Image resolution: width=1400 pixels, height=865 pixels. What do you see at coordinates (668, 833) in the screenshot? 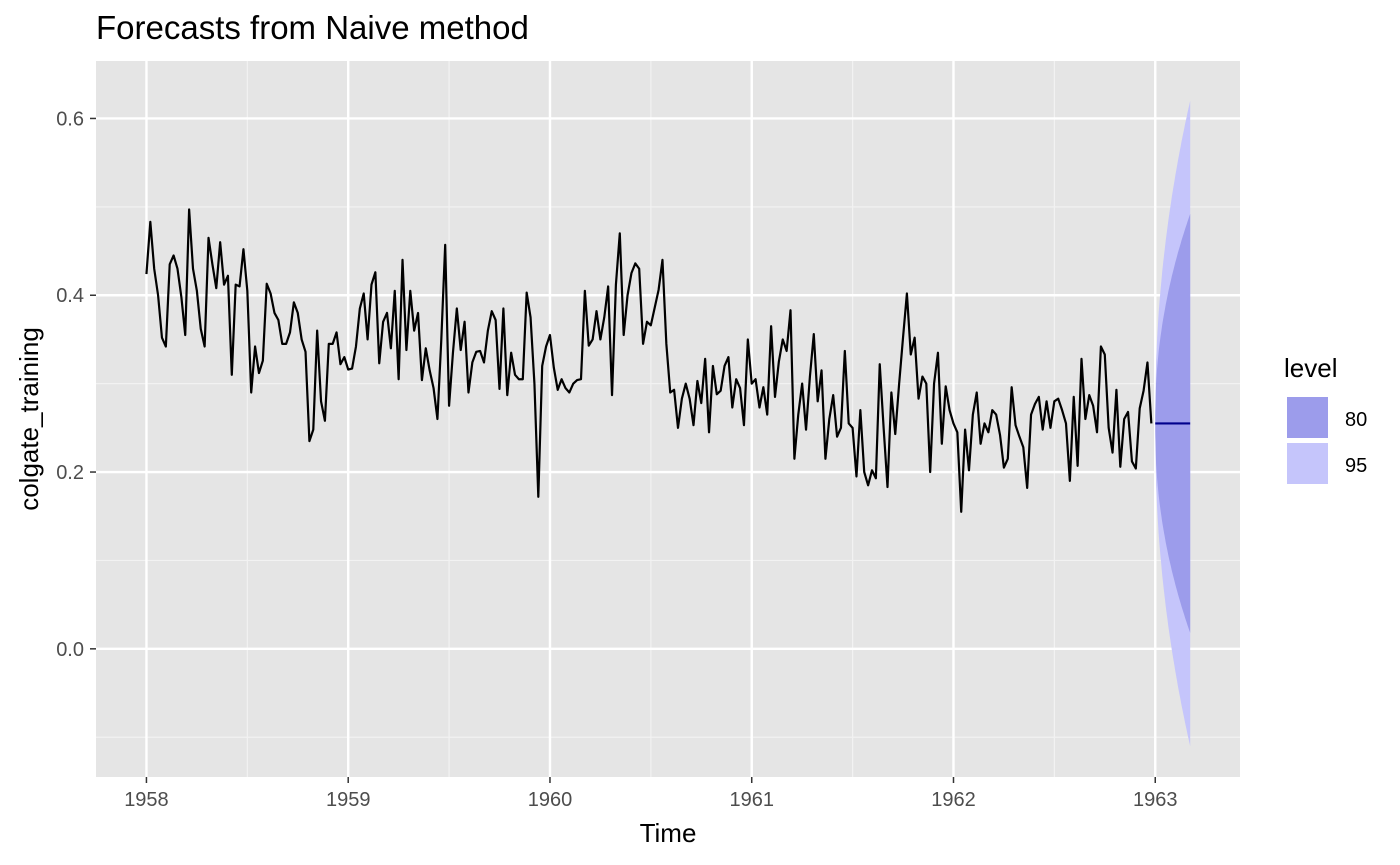
I see `x-axis-title: Time` at bounding box center [668, 833].